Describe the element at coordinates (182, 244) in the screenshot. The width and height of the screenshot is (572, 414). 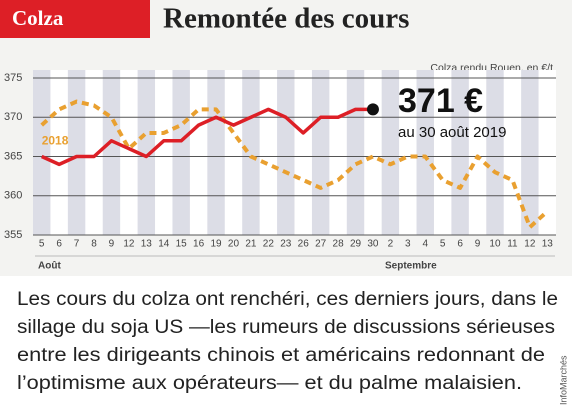
I see `x-tick-label: 15` at that location.